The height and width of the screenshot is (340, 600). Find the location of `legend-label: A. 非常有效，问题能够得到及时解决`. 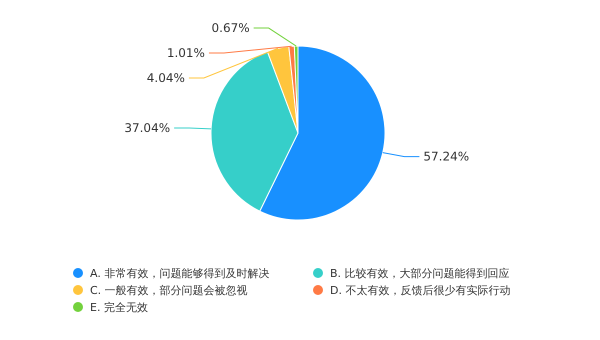

legend-label: A. 非常有效，问题能够得到及时解决 is located at coordinates (180, 273).